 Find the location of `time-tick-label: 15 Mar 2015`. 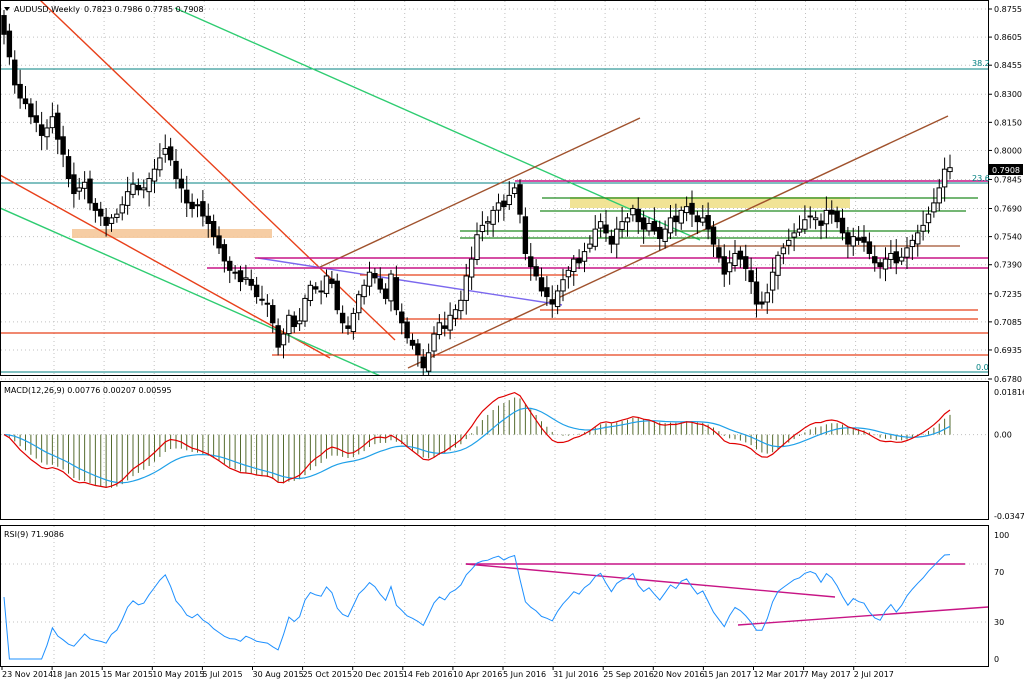

time-tick-label: 15 Mar 2015 is located at coordinates (127, 674).